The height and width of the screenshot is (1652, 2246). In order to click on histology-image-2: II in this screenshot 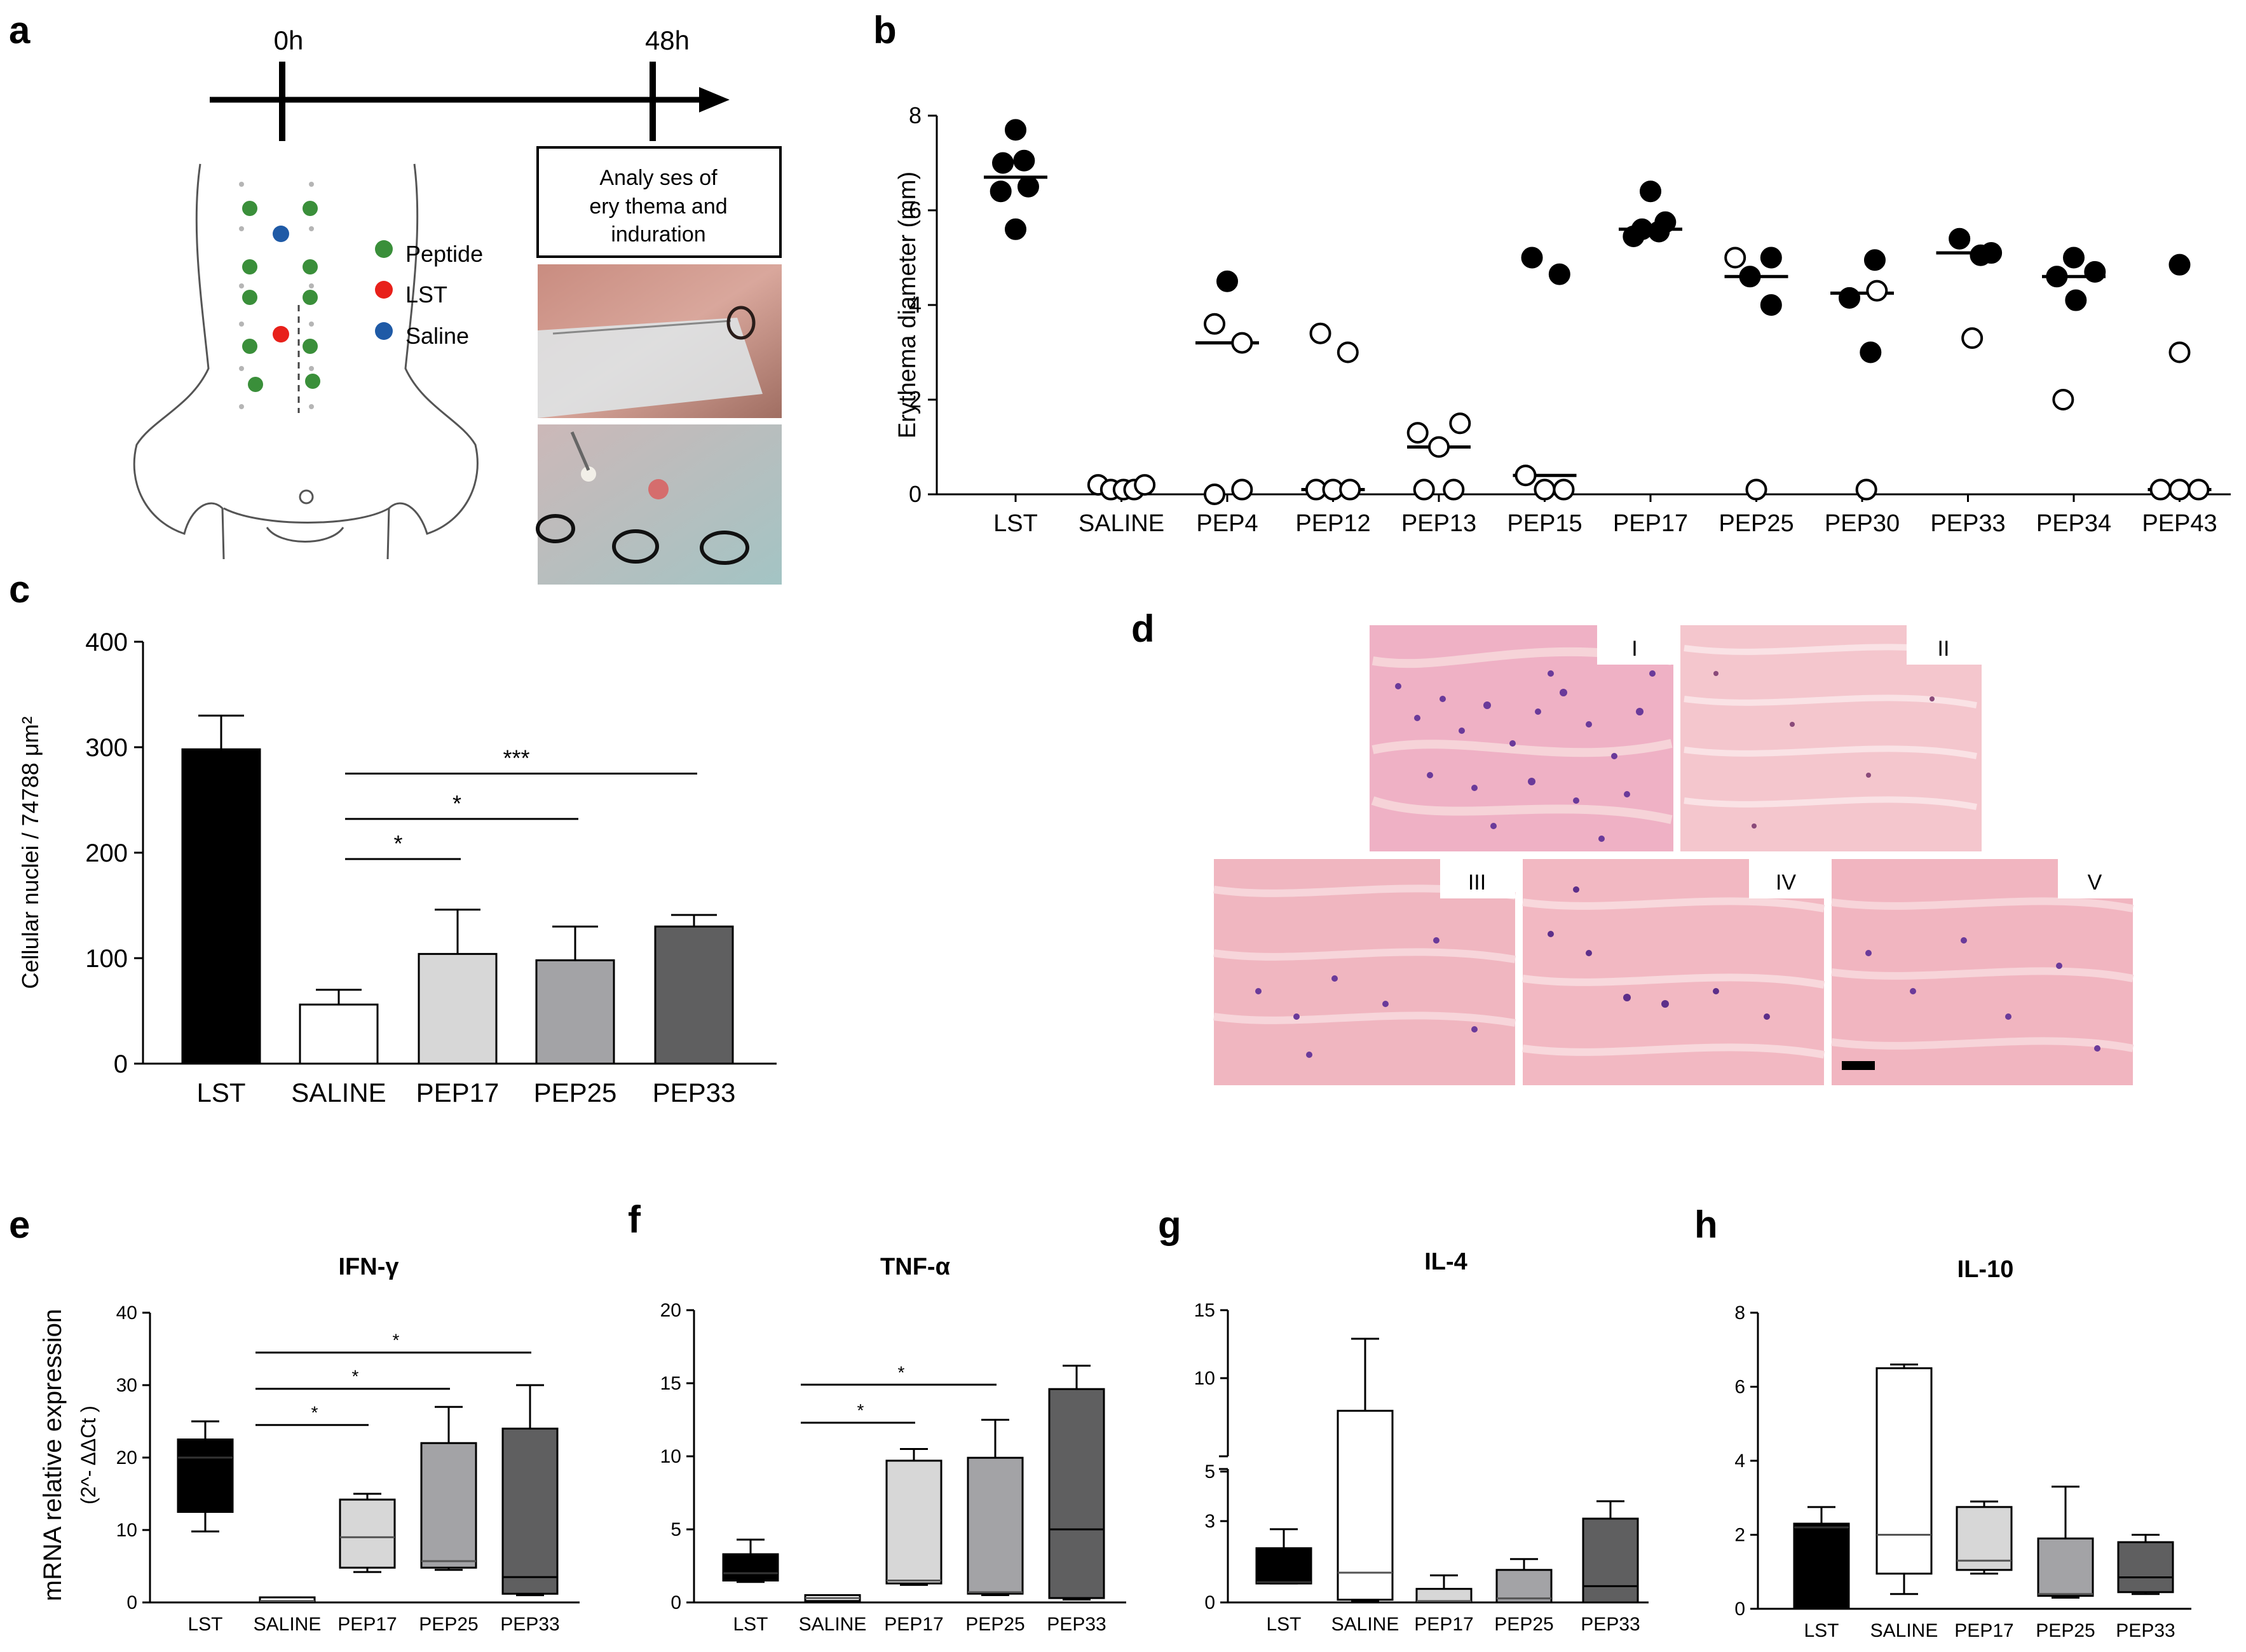, I will do `click(1831, 738)`.